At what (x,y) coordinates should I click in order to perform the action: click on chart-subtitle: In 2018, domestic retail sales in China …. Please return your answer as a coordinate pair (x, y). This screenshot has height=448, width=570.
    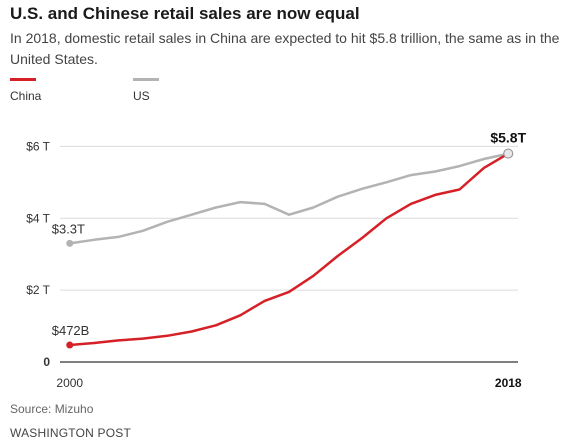
    Looking at the image, I should click on (285, 48).